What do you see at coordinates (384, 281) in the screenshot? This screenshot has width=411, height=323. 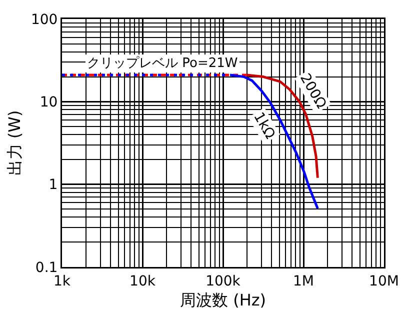 I see `x-tick-label: 10M` at bounding box center [384, 281].